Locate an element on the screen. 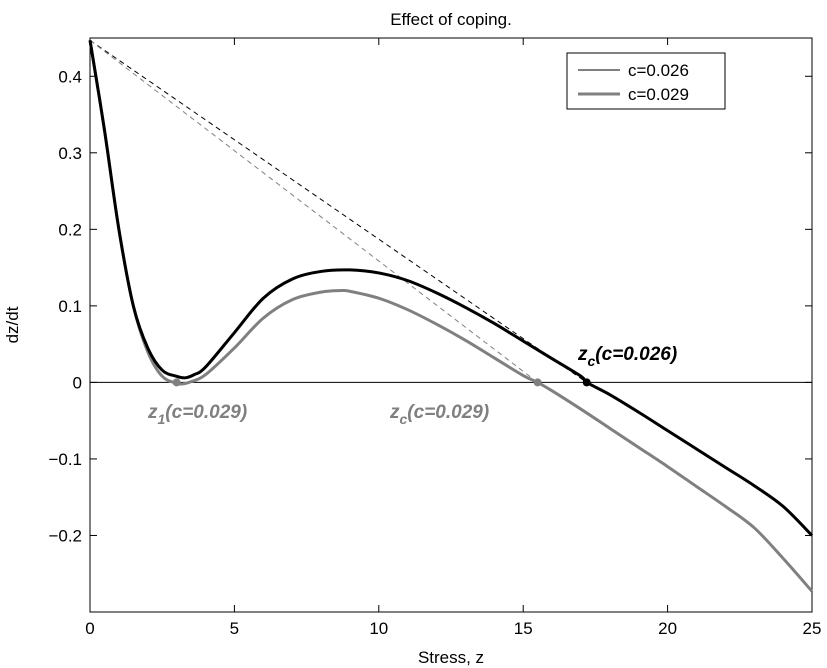 This screenshot has width=827, height=668. annotation-label-3: zc(c=0.029) is located at coordinates (439, 414).